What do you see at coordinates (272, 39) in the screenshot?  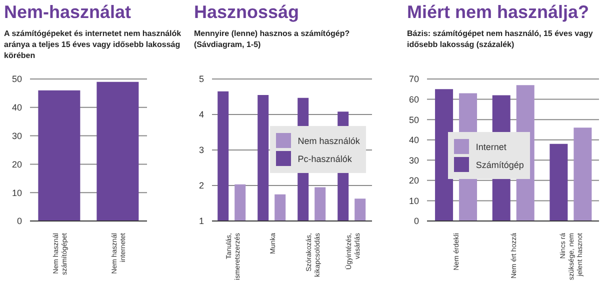 I see `chart-subtitle: Mennyire (lenne) hasznos a számítógép? (Sávdiagram, 1-5)` at bounding box center [272, 39].